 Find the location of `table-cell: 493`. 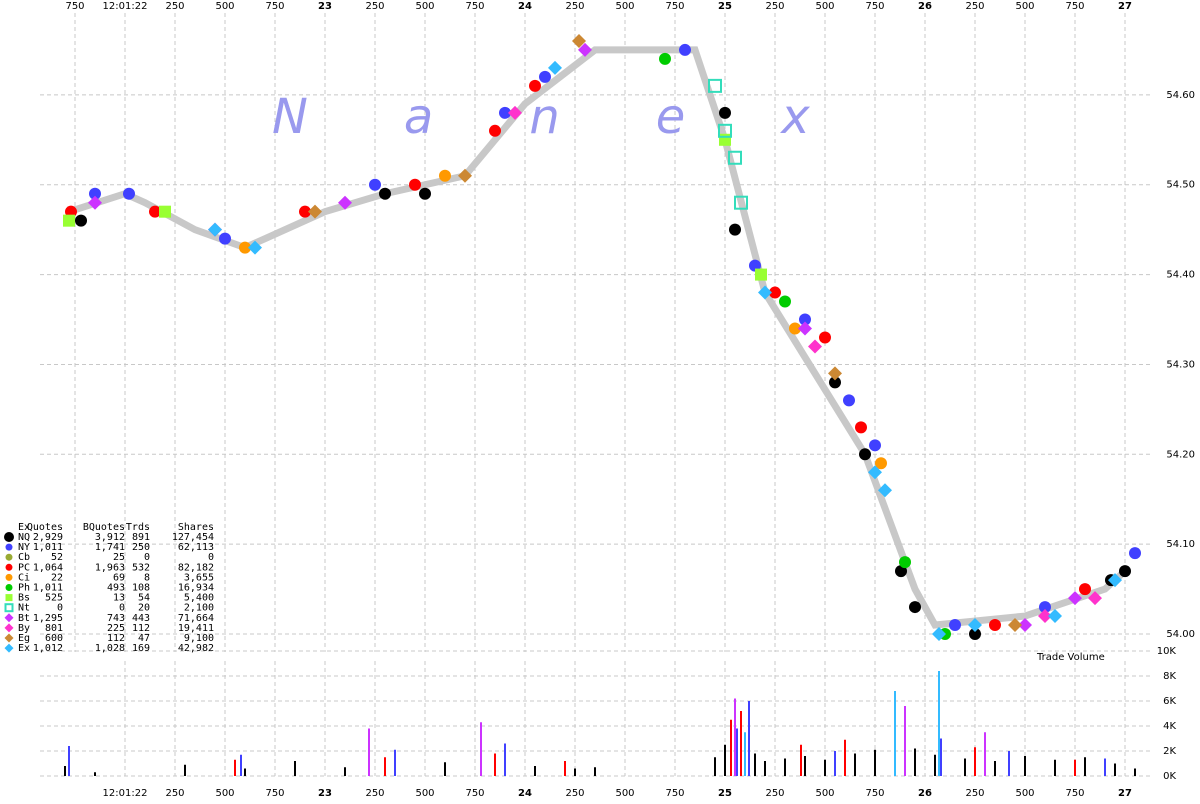

table-cell: 493 is located at coordinates (116, 588).